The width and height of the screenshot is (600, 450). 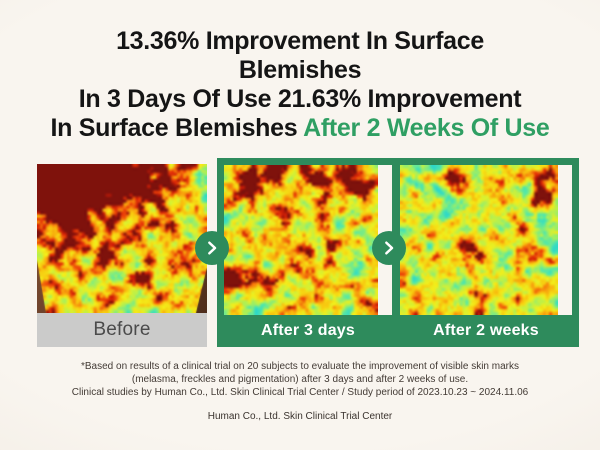 I want to click on headline-line-4-green: After 2 Weeks Of Use, so click(x=426, y=128).